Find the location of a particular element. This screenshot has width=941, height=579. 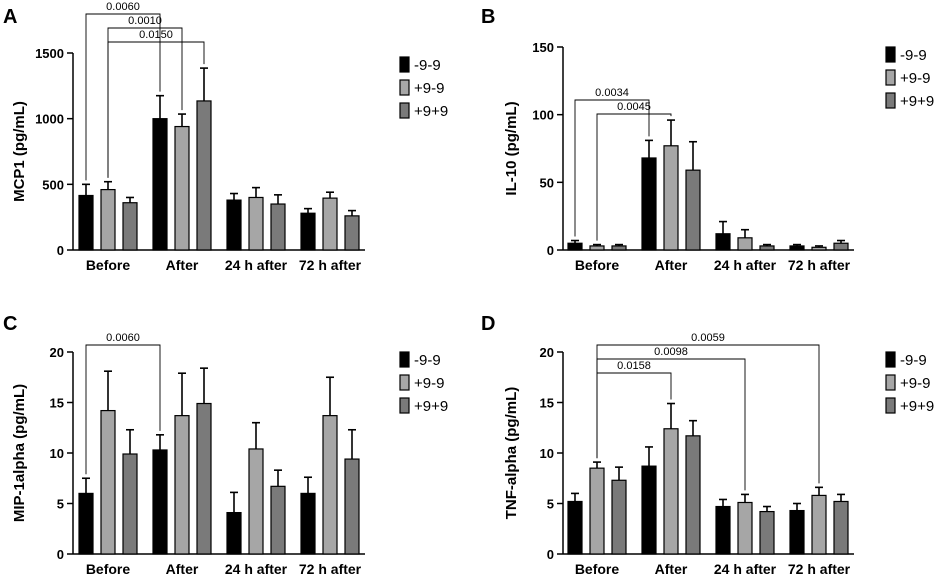

y-axis-label: MCP1 (pg/mL) is located at coordinates (19, 151).